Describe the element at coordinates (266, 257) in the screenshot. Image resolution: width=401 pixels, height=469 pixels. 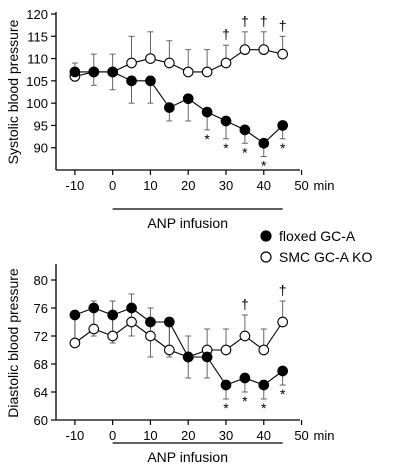
I see `legend-marker-smc-ko` at that location.